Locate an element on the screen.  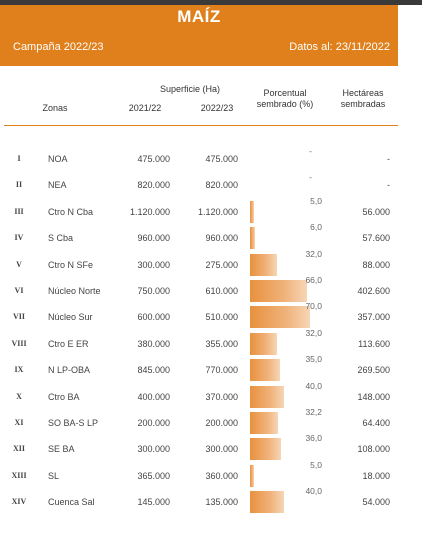
zone-name: Núcleo Norte is located at coordinates (74, 291).